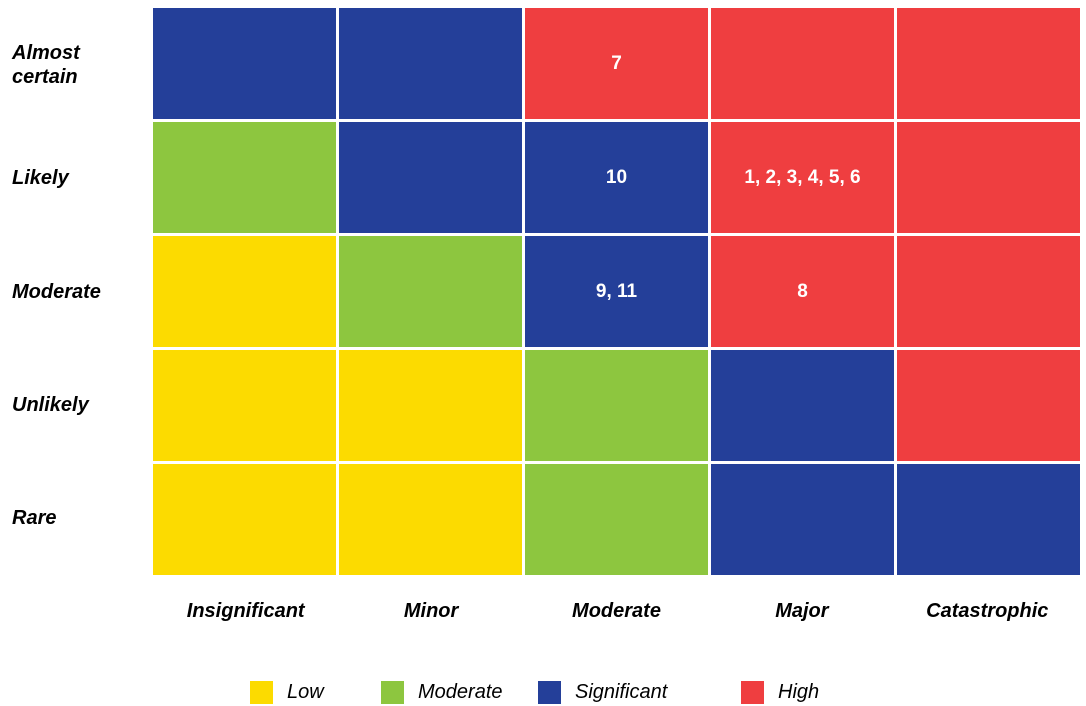  What do you see at coordinates (802, 611) in the screenshot?
I see `column-label: Major` at bounding box center [802, 611].